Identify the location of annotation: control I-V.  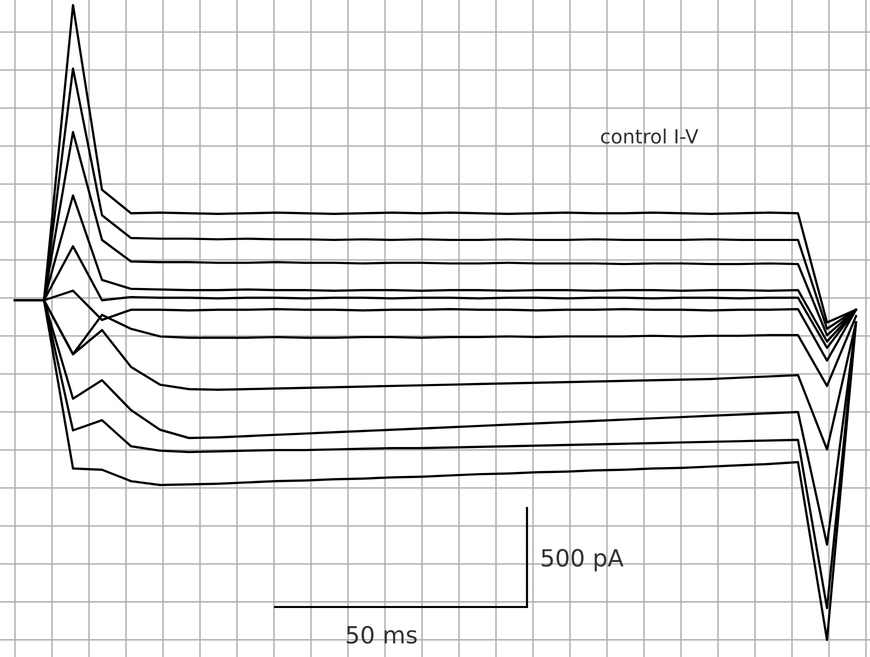
(649, 136).